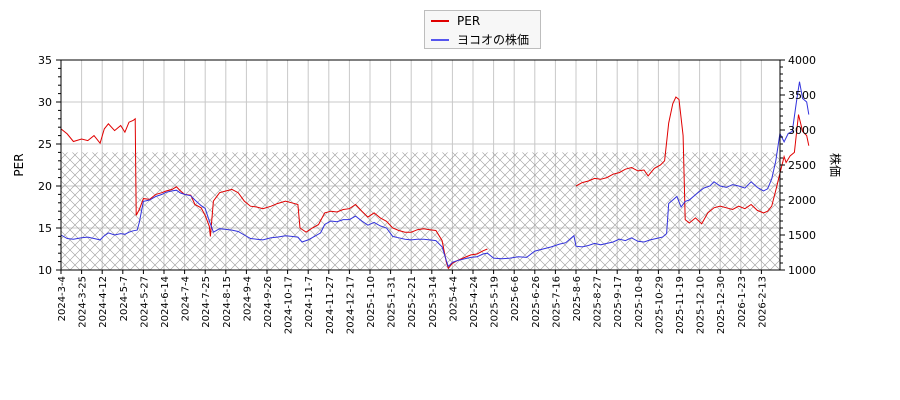 The height and width of the screenshot is (400, 900). Describe the element at coordinates (802, 270) in the screenshot. I see `right-tick-label: 1000` at that location.